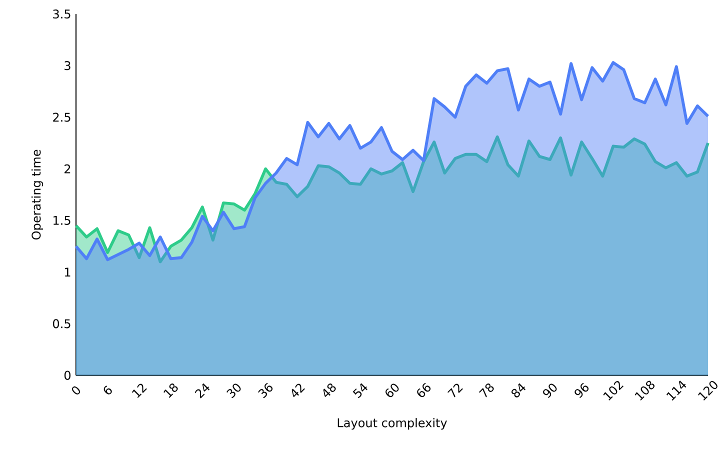 The image size is (721, 458). Describe the element at coordinates (61, 14) in the screenshot. I see `y-tick-label: 3.5` at that location.